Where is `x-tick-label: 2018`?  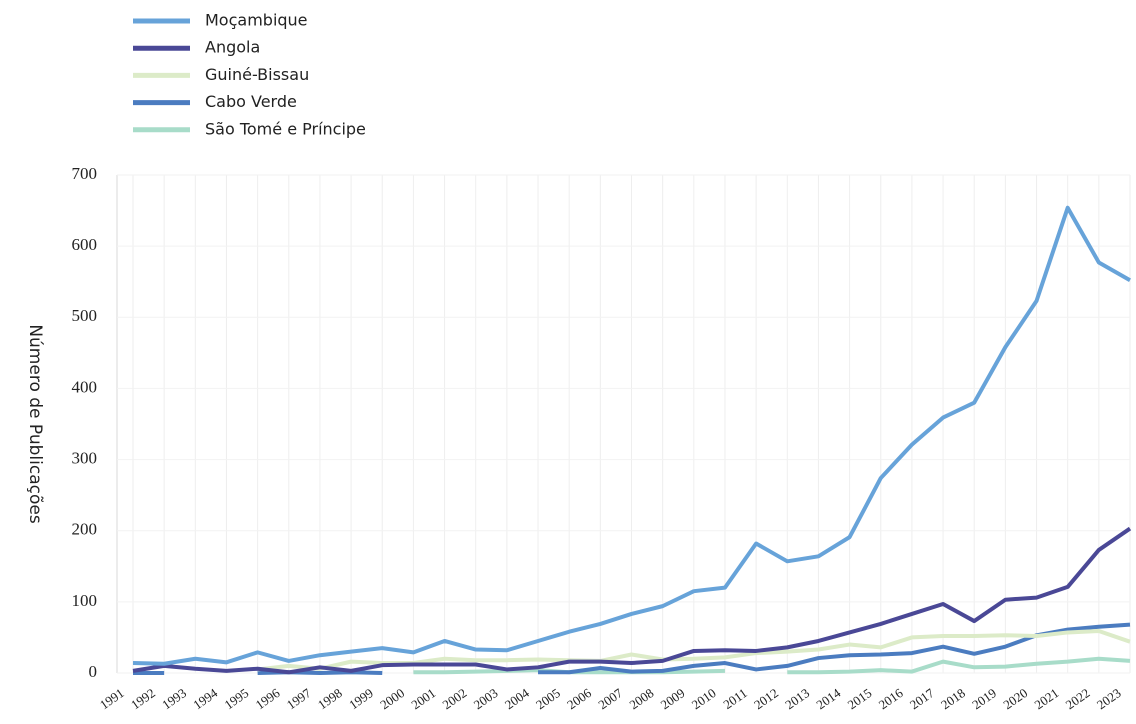 x-tick-label: 2018 is located at coordinates (953, 698).